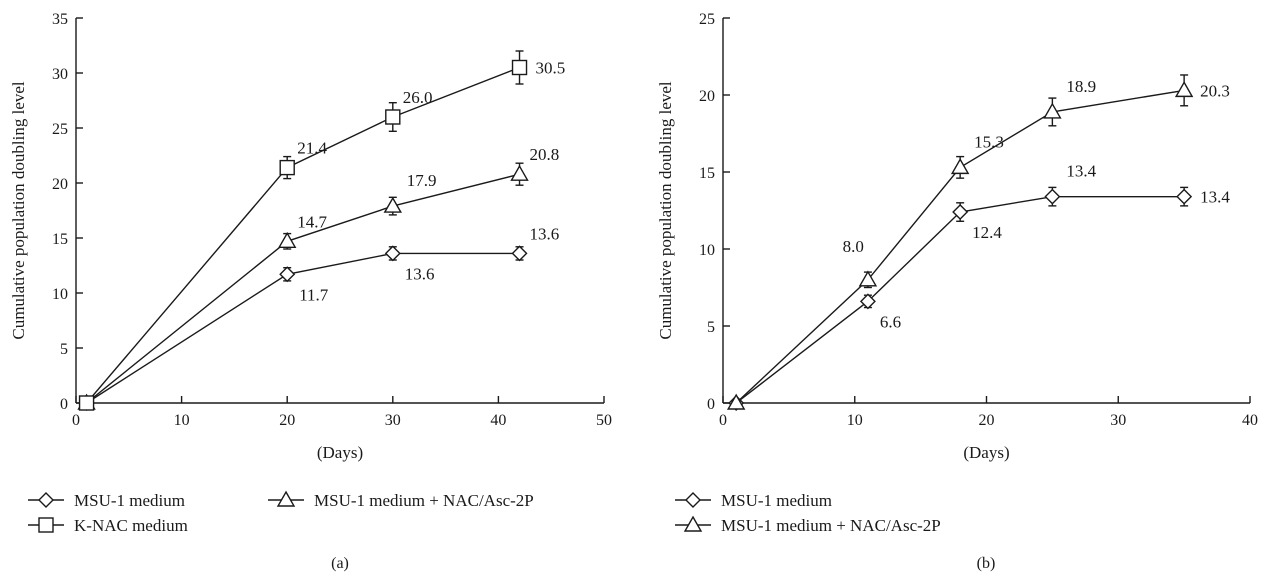 The height and width of the screenshot is (578, 1269). What do you see at coordinates (1215, 90) in the screenshot?
I see `data-label: 20.3` at bounding box center [1215, 90].